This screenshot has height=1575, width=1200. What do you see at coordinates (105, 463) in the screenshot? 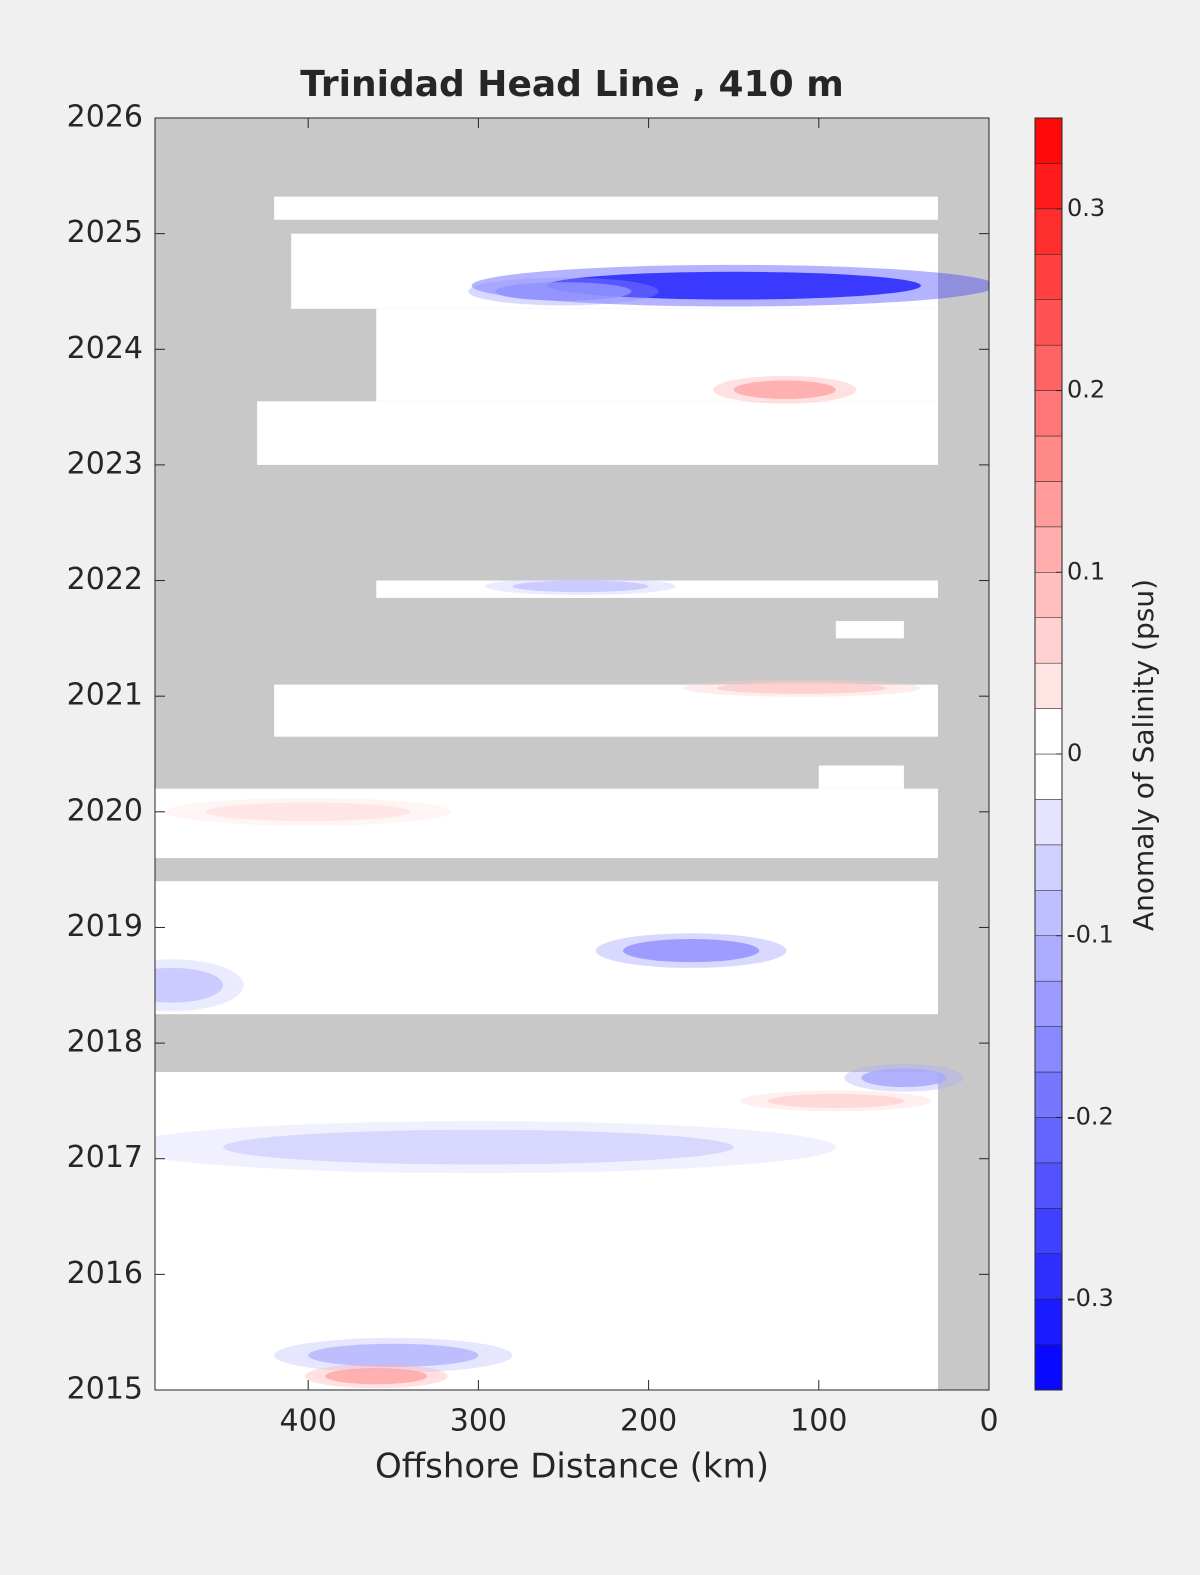
I see `y-tick-label: 2023` at bounding box center [105, 463].